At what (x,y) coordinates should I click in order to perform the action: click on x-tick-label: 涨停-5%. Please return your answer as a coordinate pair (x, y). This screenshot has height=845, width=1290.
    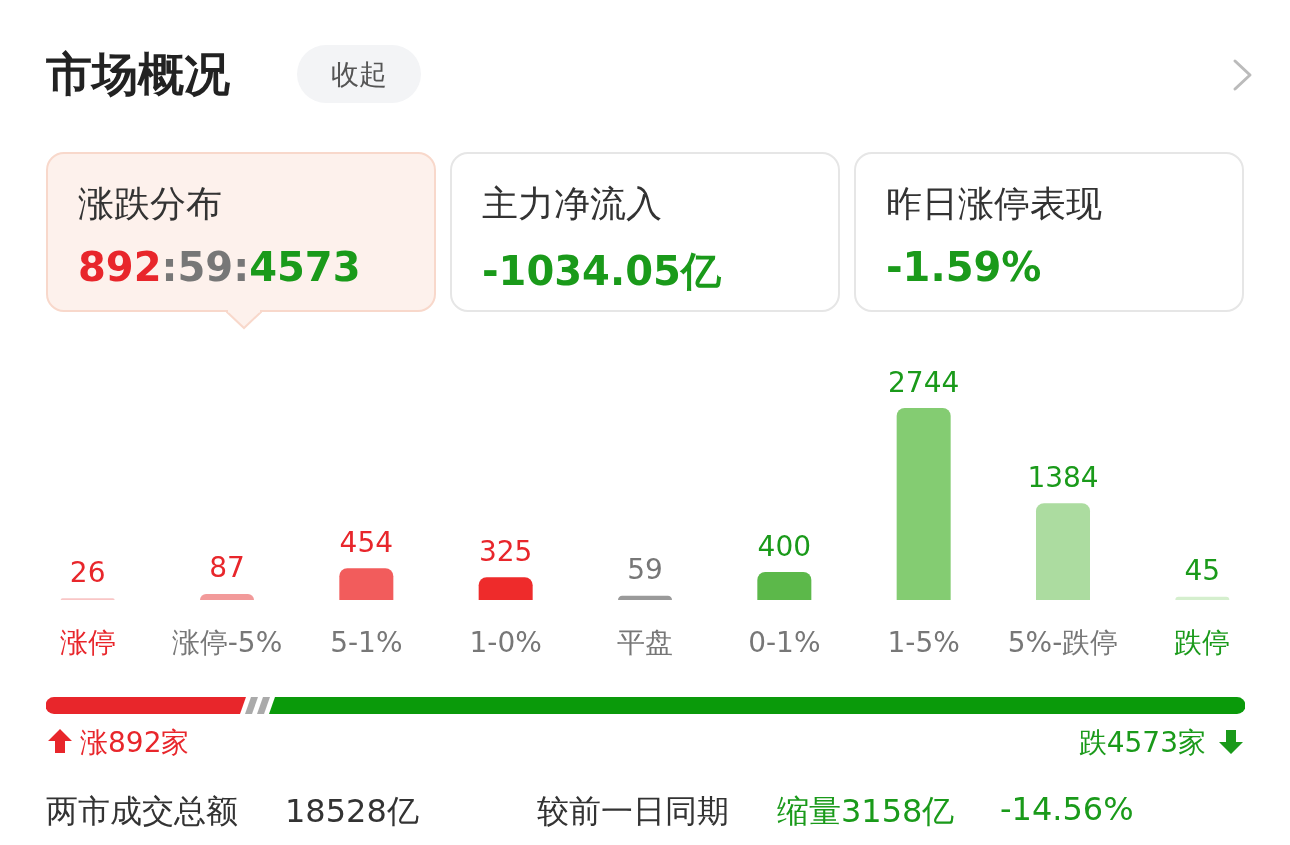
    Looking at the image, I should click on (227, 642).